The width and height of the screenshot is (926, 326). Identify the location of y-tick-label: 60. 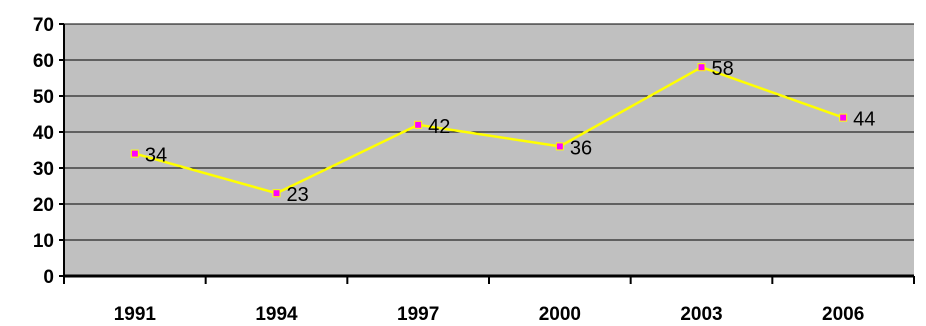
(43, 61).